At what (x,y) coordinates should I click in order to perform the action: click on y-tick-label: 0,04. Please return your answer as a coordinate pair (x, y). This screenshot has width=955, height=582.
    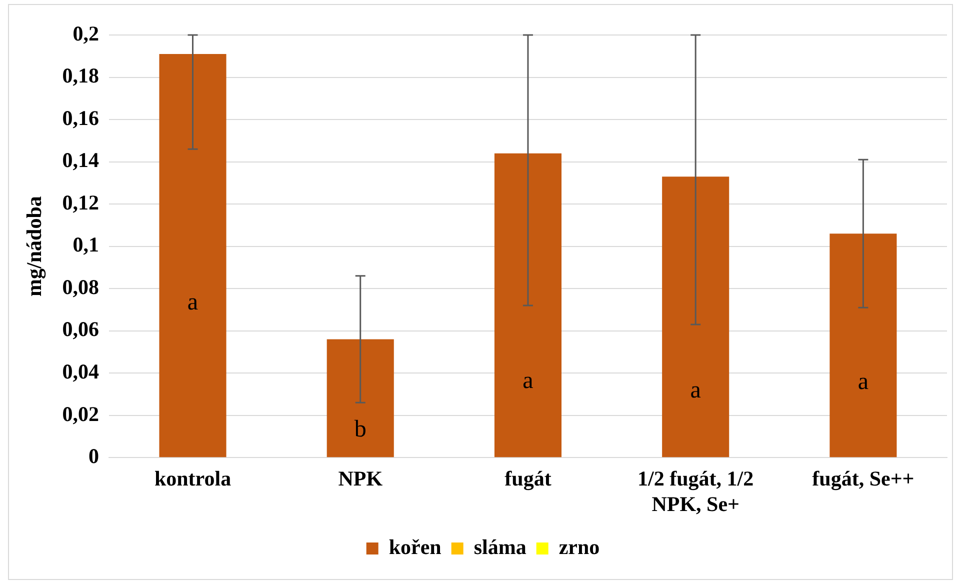
    Looking at the image, I should click on (81, 372).